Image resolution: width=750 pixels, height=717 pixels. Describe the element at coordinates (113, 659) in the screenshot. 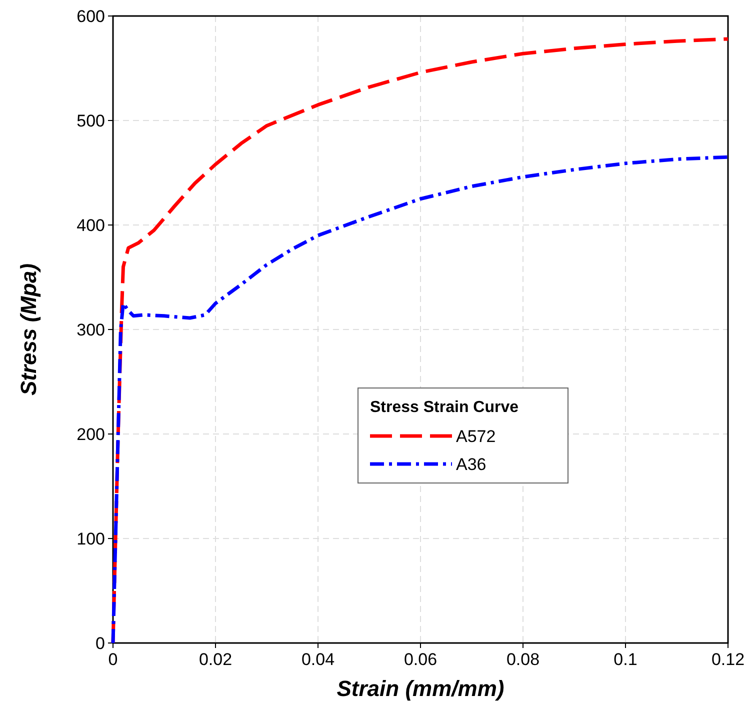

I see `x-tick-label: 0` at that location.